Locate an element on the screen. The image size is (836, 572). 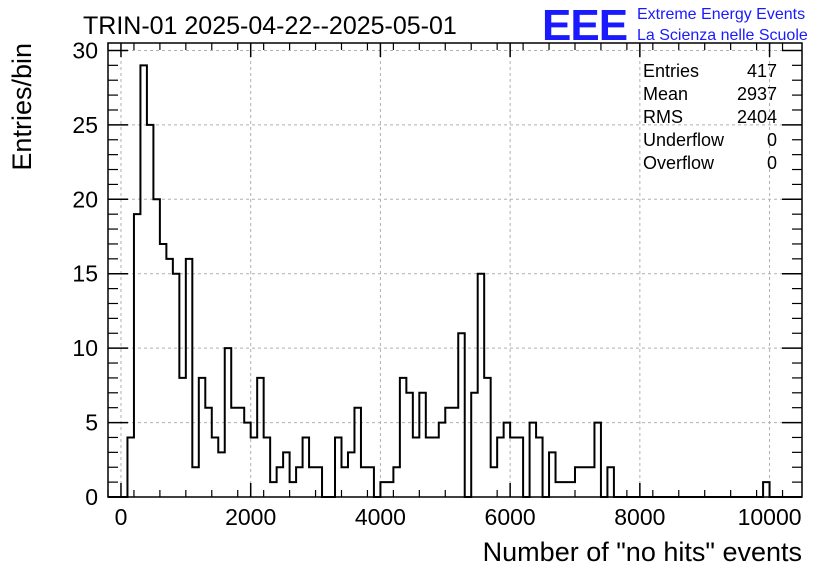
chart-title: TRIN-01 2025-04-22--2025-05-01 is located at coordinates (270, 26).